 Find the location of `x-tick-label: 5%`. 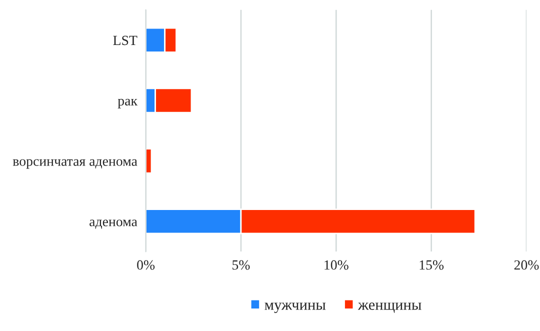

x-tick-label: 5% is located at coordinates (241, 265).